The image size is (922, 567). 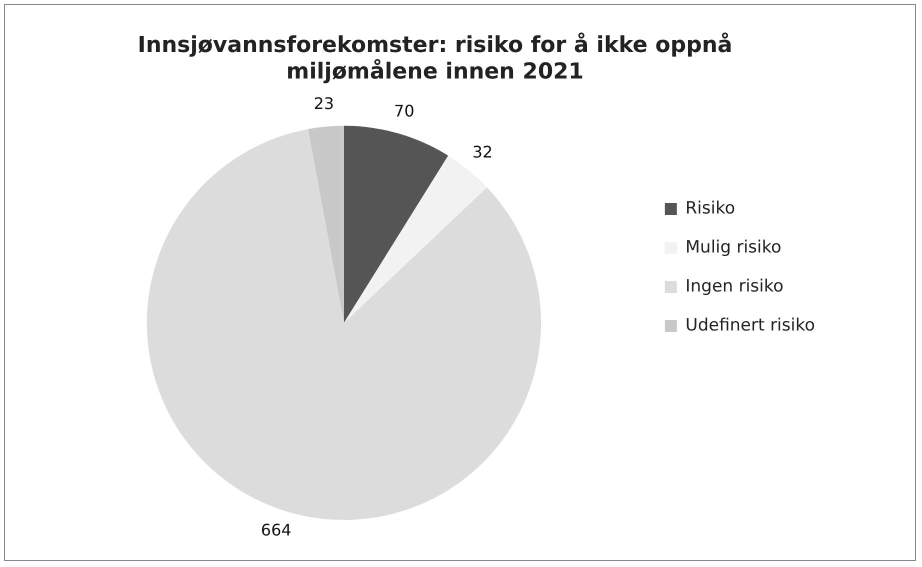 I want to click on legend-label: Risiko, so click(x=710, y=208).